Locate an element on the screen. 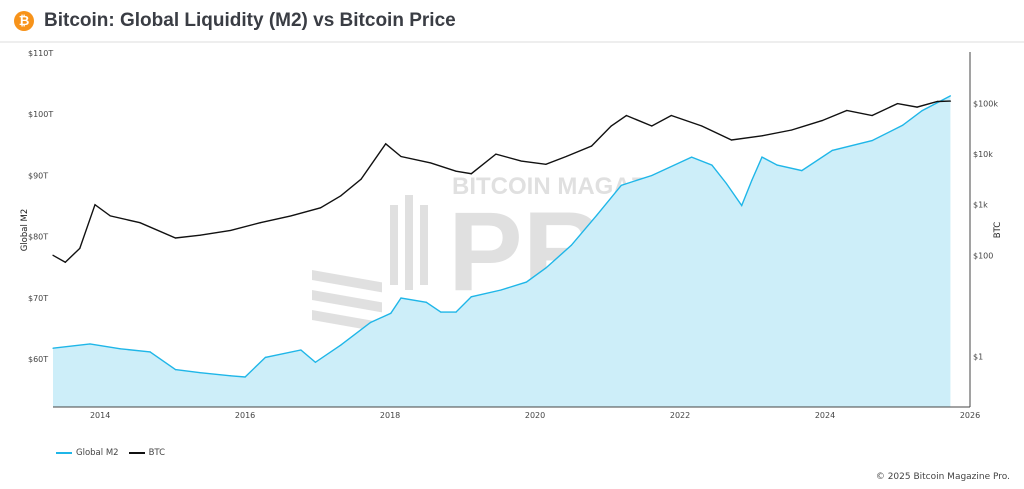 This screenshot has height=489, width=1024. x-tick-label: 2020 is located at coordinates (535, 415).